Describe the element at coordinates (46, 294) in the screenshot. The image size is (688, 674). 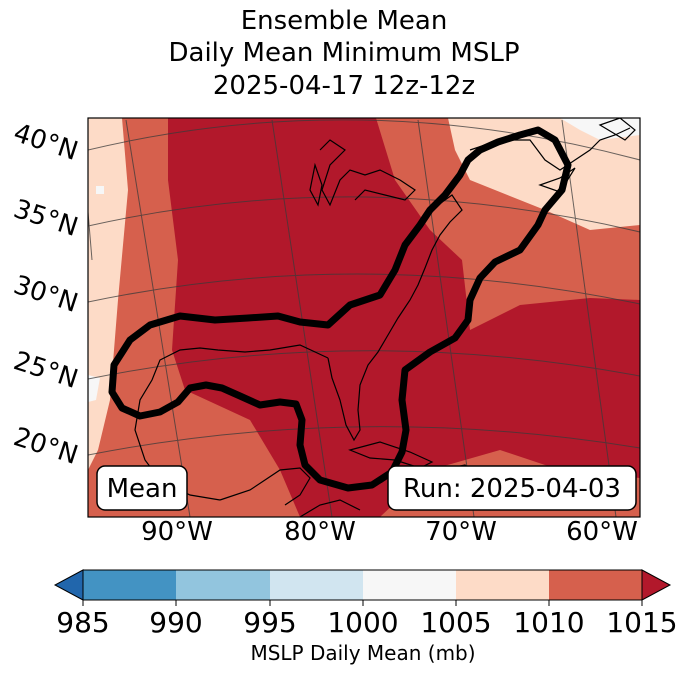
I see `lat-label-30: 30°N` at that location.